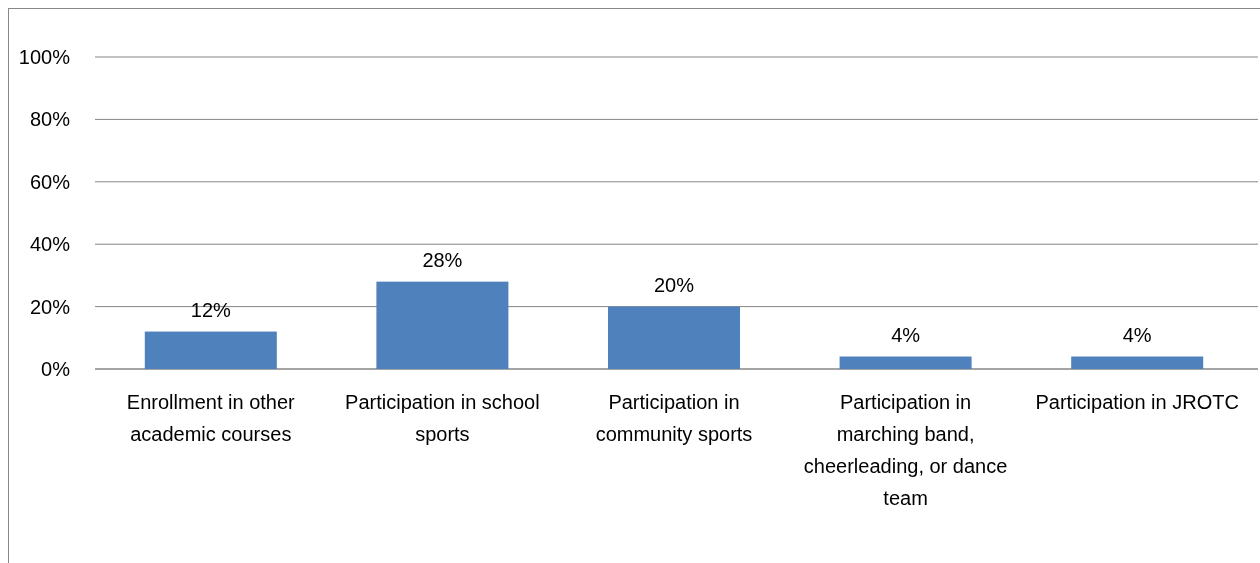 The width and height of the screenshot is (1260, 563). I want to click on data-label: 12%, so click(211, 309).